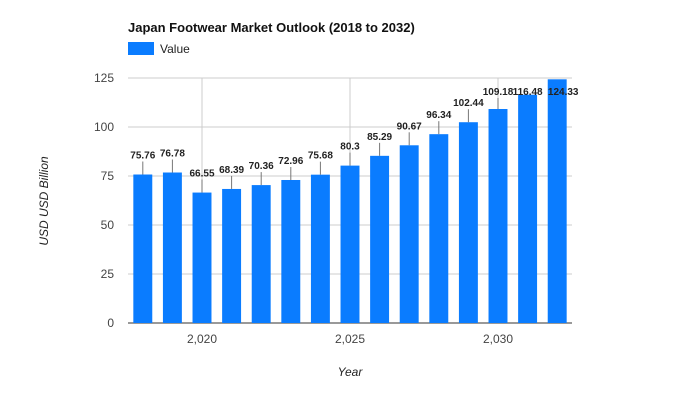 The width and height of the screenshot is (700, 400). Describe the element at coordinates (231, 170) in the screenshot. I see `data-label: 68.39` at that location.